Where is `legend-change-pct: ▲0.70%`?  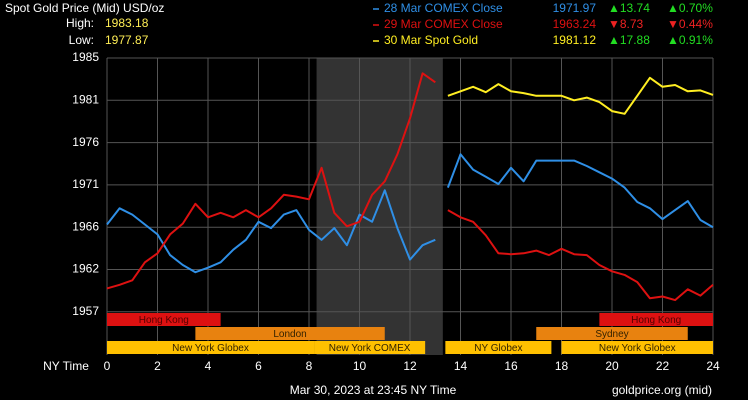 legend-change-pct: ▲0.70% is located at coordinates (690, 8).